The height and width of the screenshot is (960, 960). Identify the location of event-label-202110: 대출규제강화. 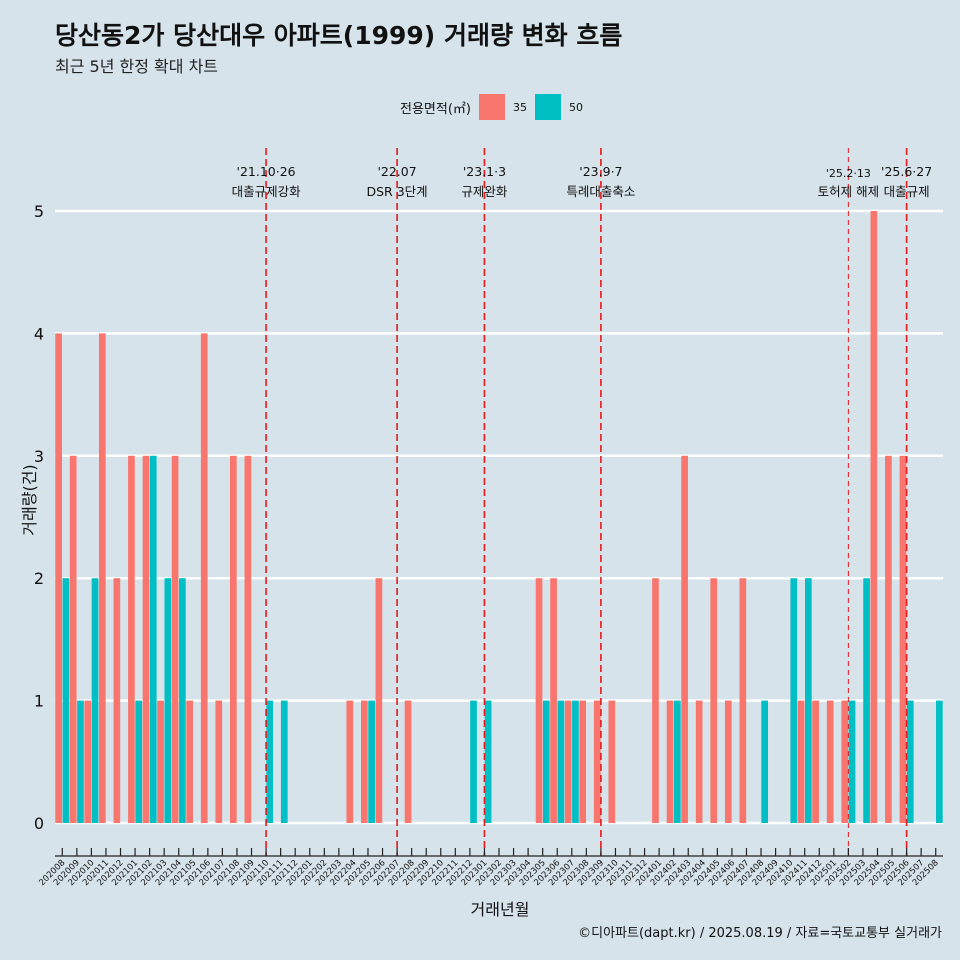
(267, 191).